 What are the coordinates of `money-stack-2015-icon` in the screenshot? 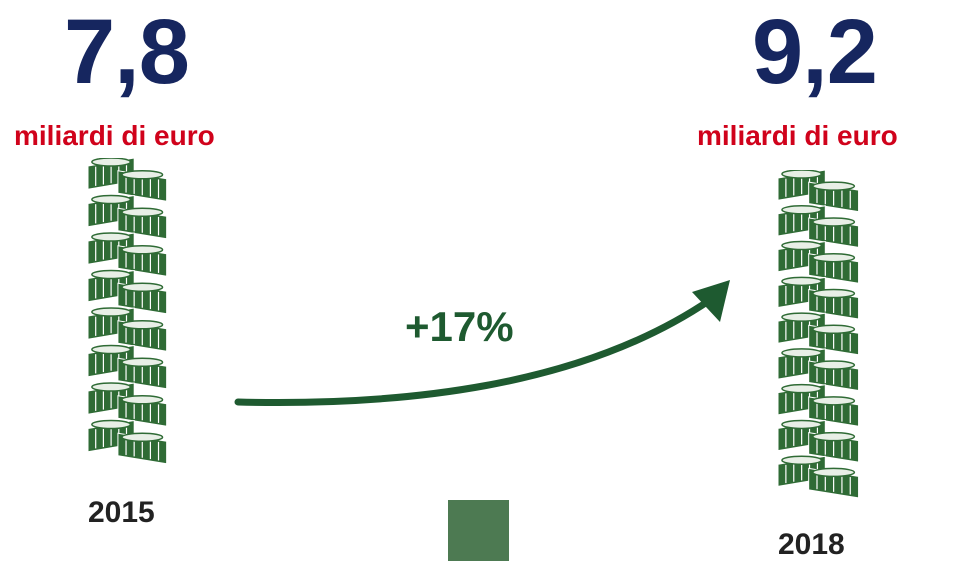 It's located at (128, 313).